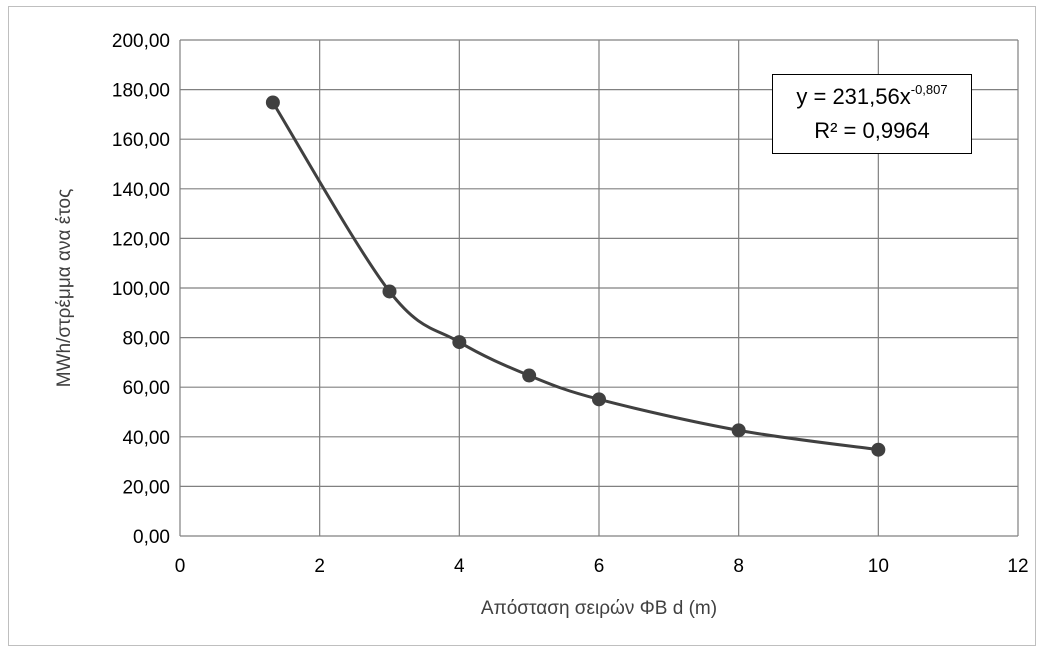 The height and width of the screenshot is (653, 1044). What do you see at coordinates (141, 239) in the screenshot?
I see `y-tick-label: 120,00` at bounding box center [141, 239].